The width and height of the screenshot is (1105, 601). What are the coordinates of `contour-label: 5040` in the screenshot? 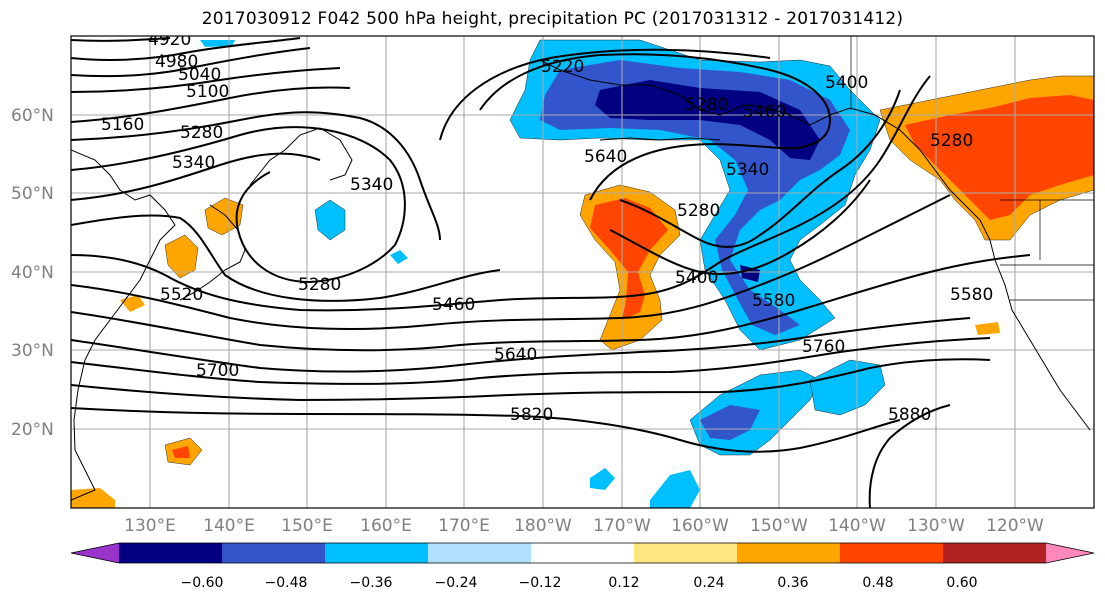 It's located at (199, 75).